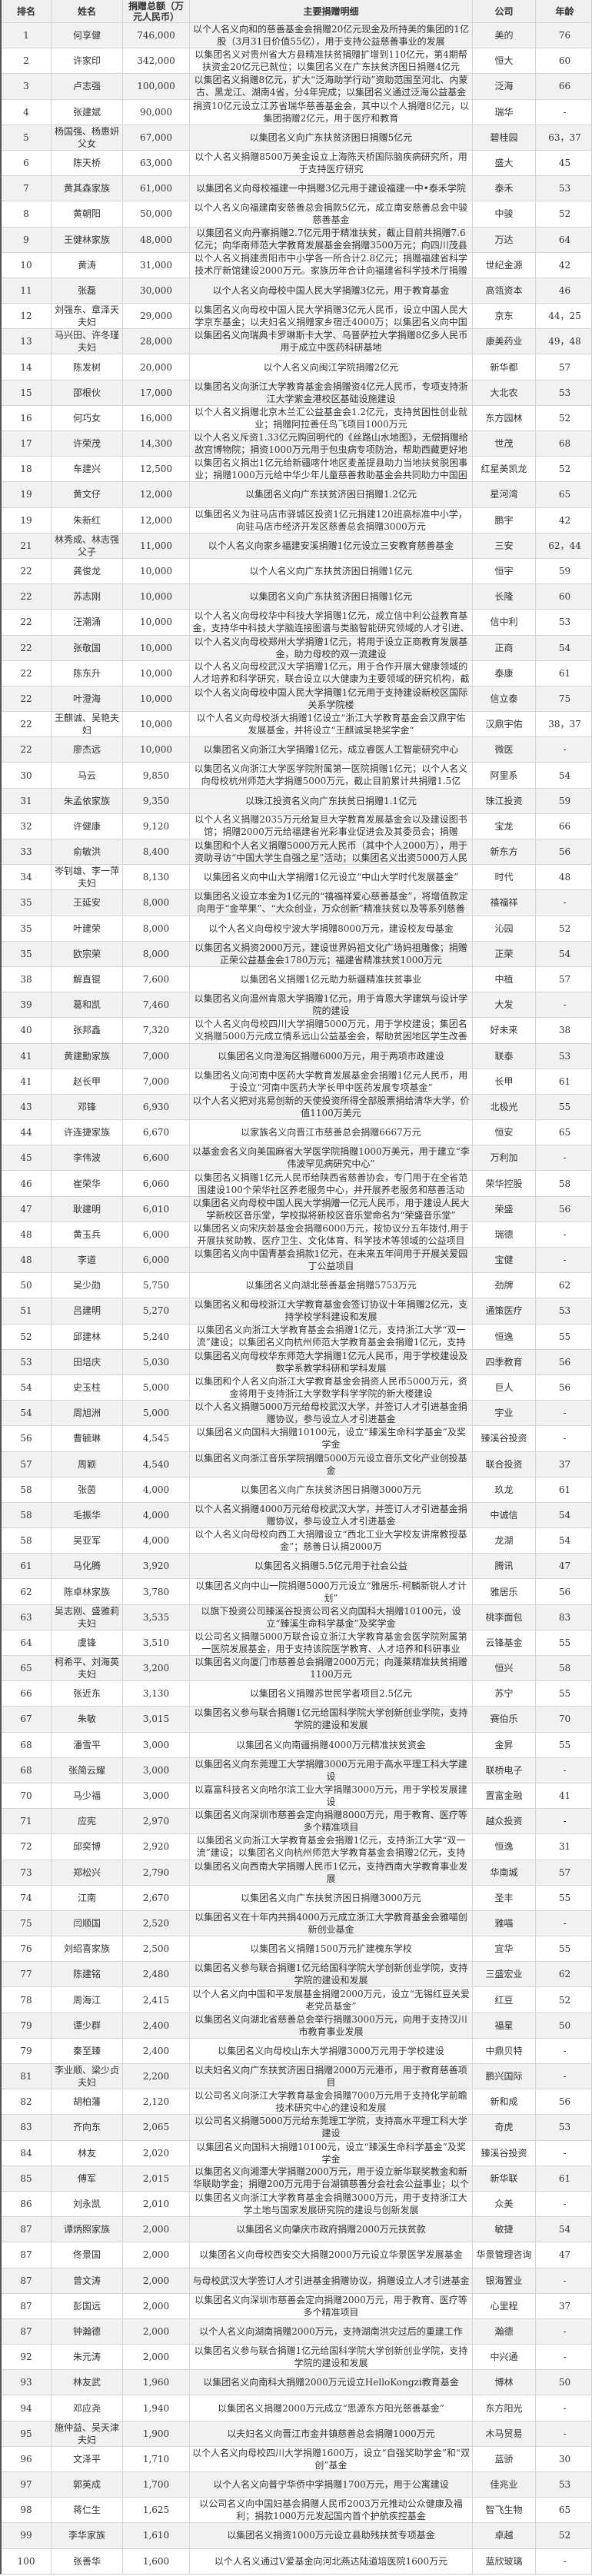  I want to click on rank-cell-text: 97, so click(26, 2485).